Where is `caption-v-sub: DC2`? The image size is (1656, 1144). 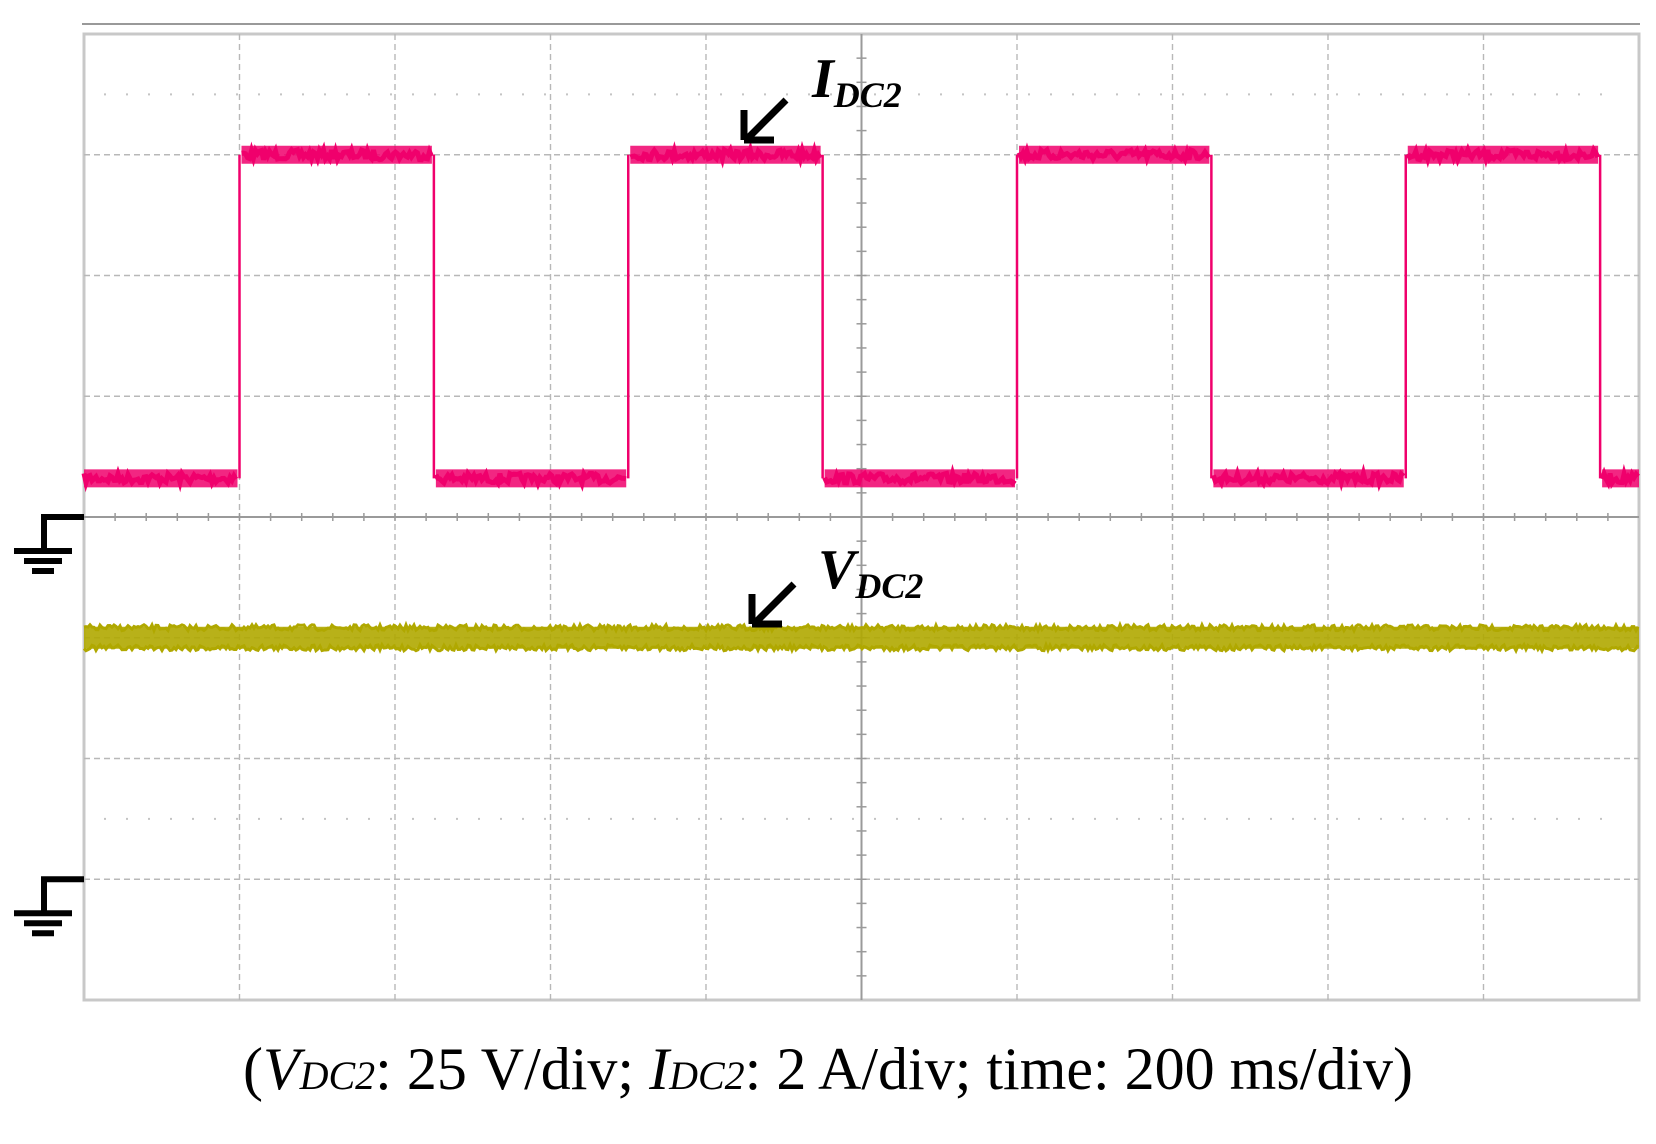 caption-v-sub: DC2 is located at coordinates (337, 1075).